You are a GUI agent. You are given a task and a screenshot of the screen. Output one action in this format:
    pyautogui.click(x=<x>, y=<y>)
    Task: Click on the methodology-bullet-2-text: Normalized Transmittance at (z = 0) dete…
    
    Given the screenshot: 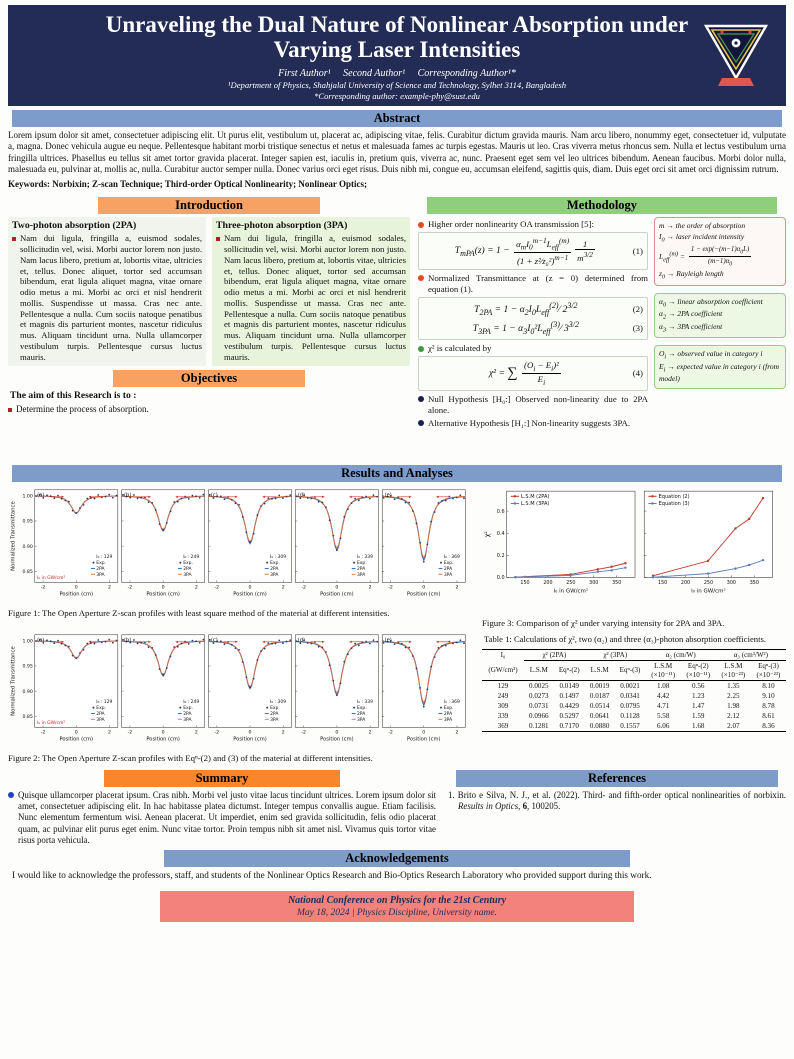 What is the action you would take?
    pyautogui.click(x=538, y=283)
    